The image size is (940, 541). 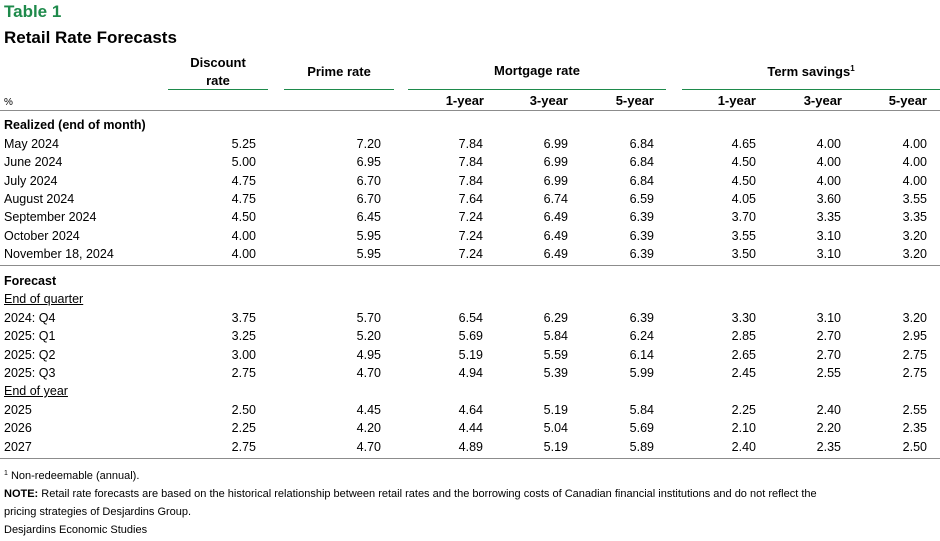 What do you see at coordinates (243, 336) in the screenshot?
I see `discount-rate-cell: 3.25` at bounding box center [243, 336].